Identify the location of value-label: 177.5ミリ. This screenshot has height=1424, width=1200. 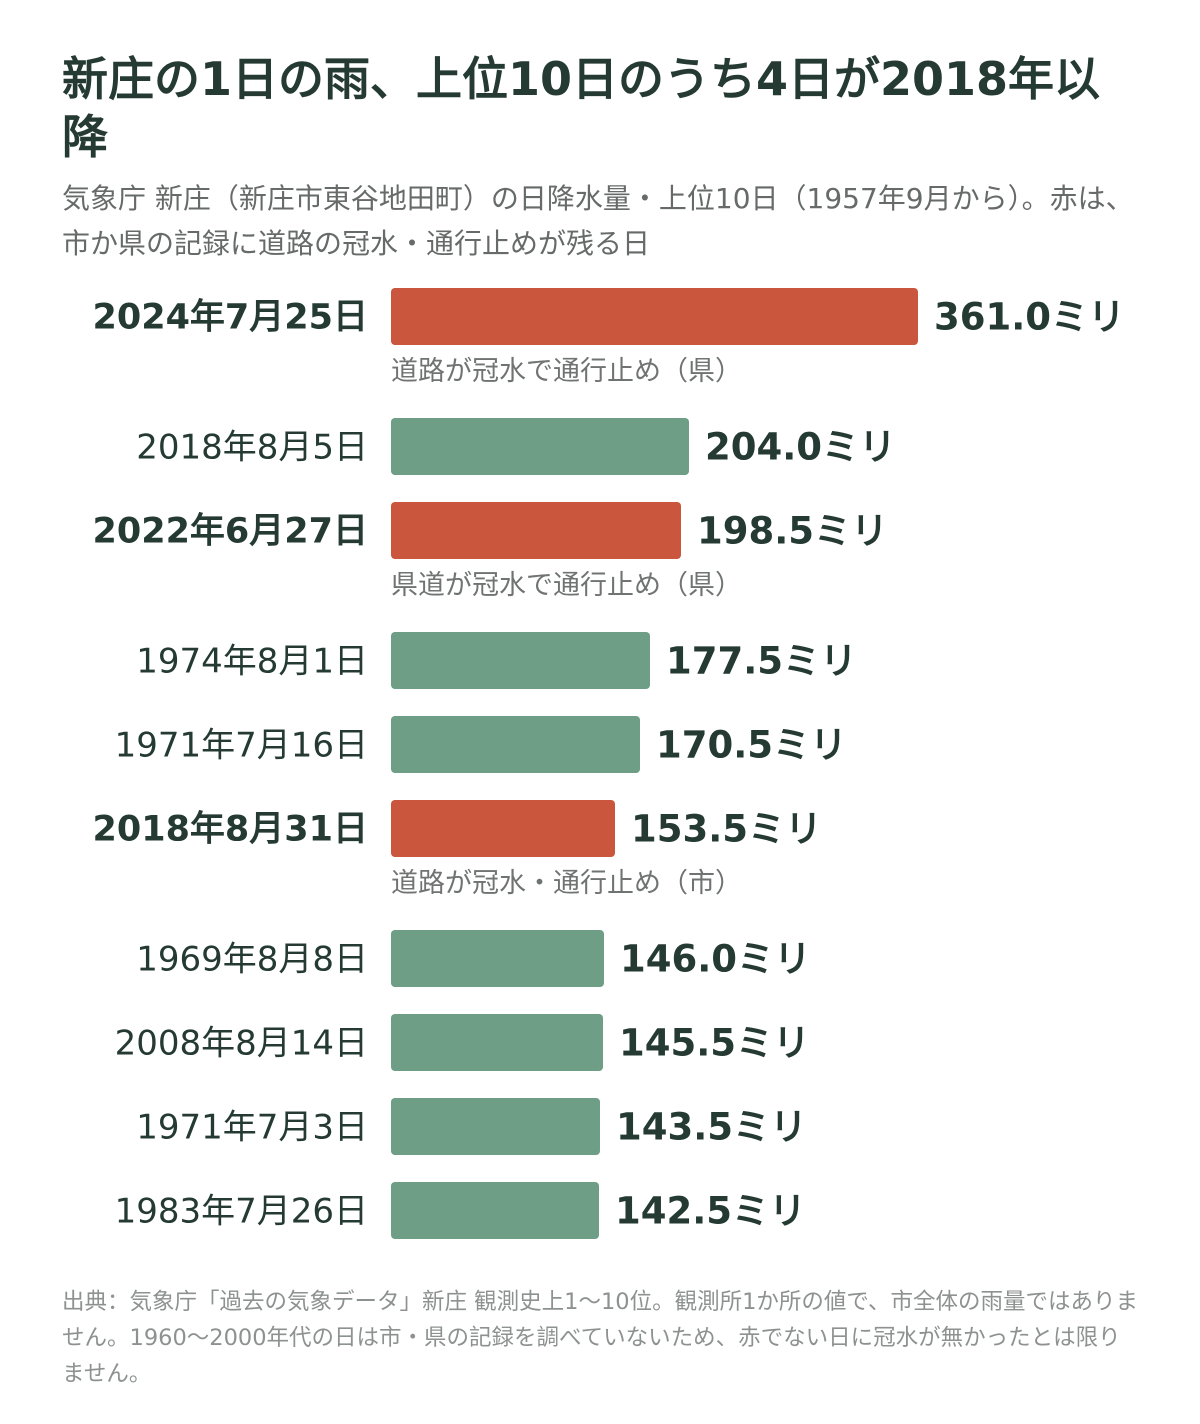
(761, 661).